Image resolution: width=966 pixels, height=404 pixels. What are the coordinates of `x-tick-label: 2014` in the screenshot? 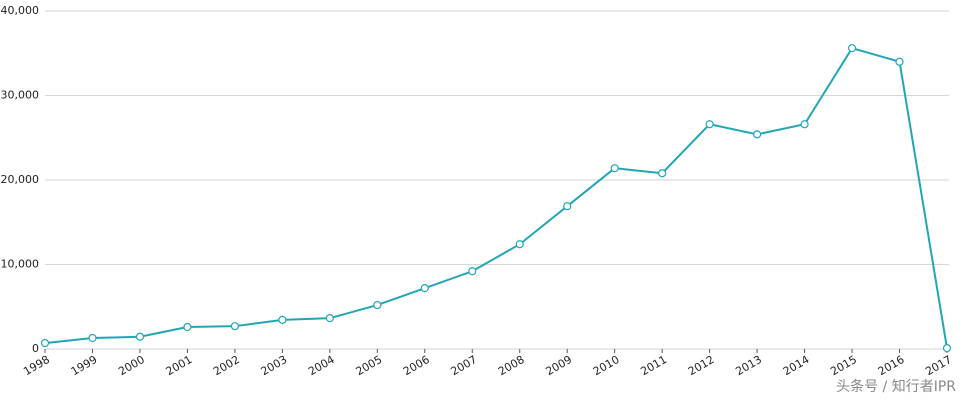 It's located at (796, 365).